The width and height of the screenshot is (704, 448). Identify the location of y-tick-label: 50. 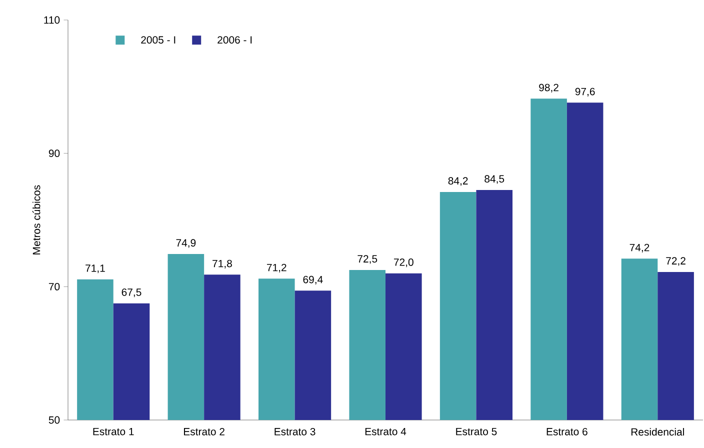
(54, 420).